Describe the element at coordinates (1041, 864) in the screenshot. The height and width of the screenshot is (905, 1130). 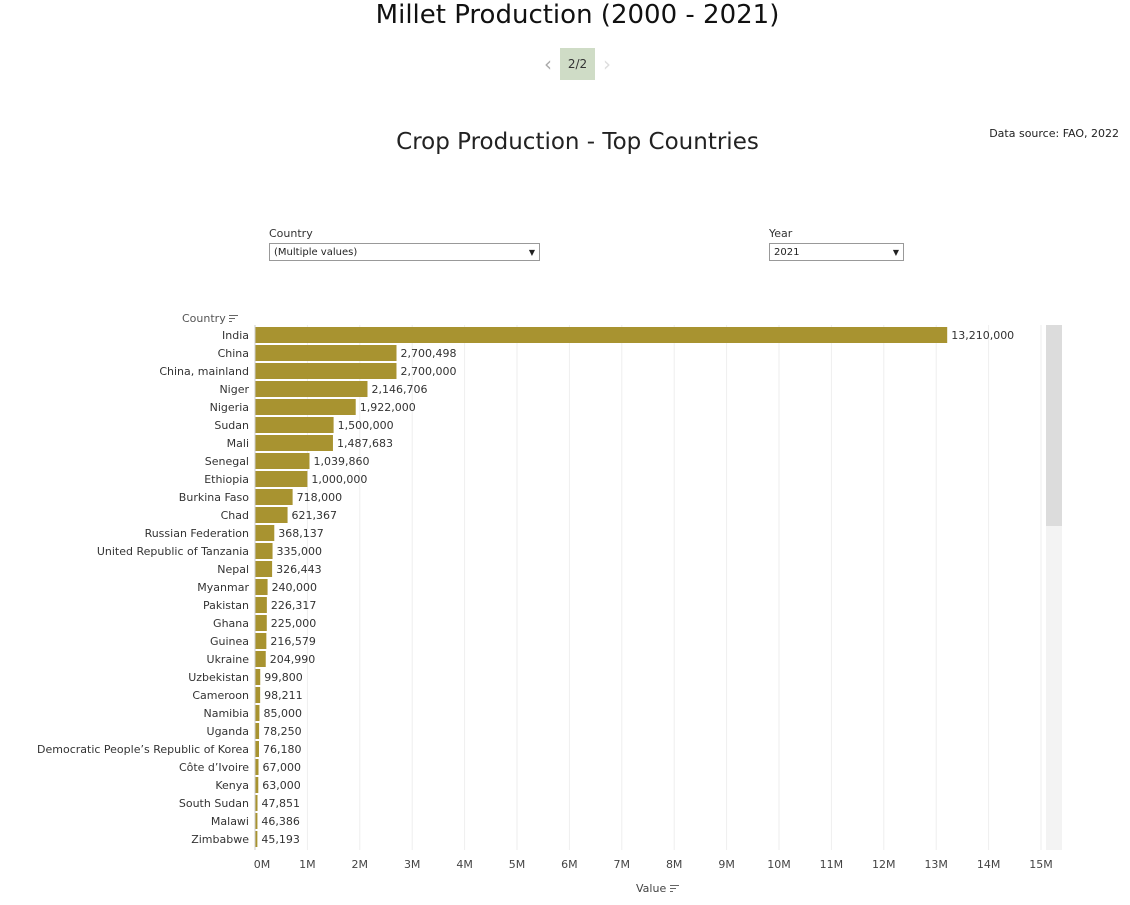
I see `x-tick-label: 15M` at that location.